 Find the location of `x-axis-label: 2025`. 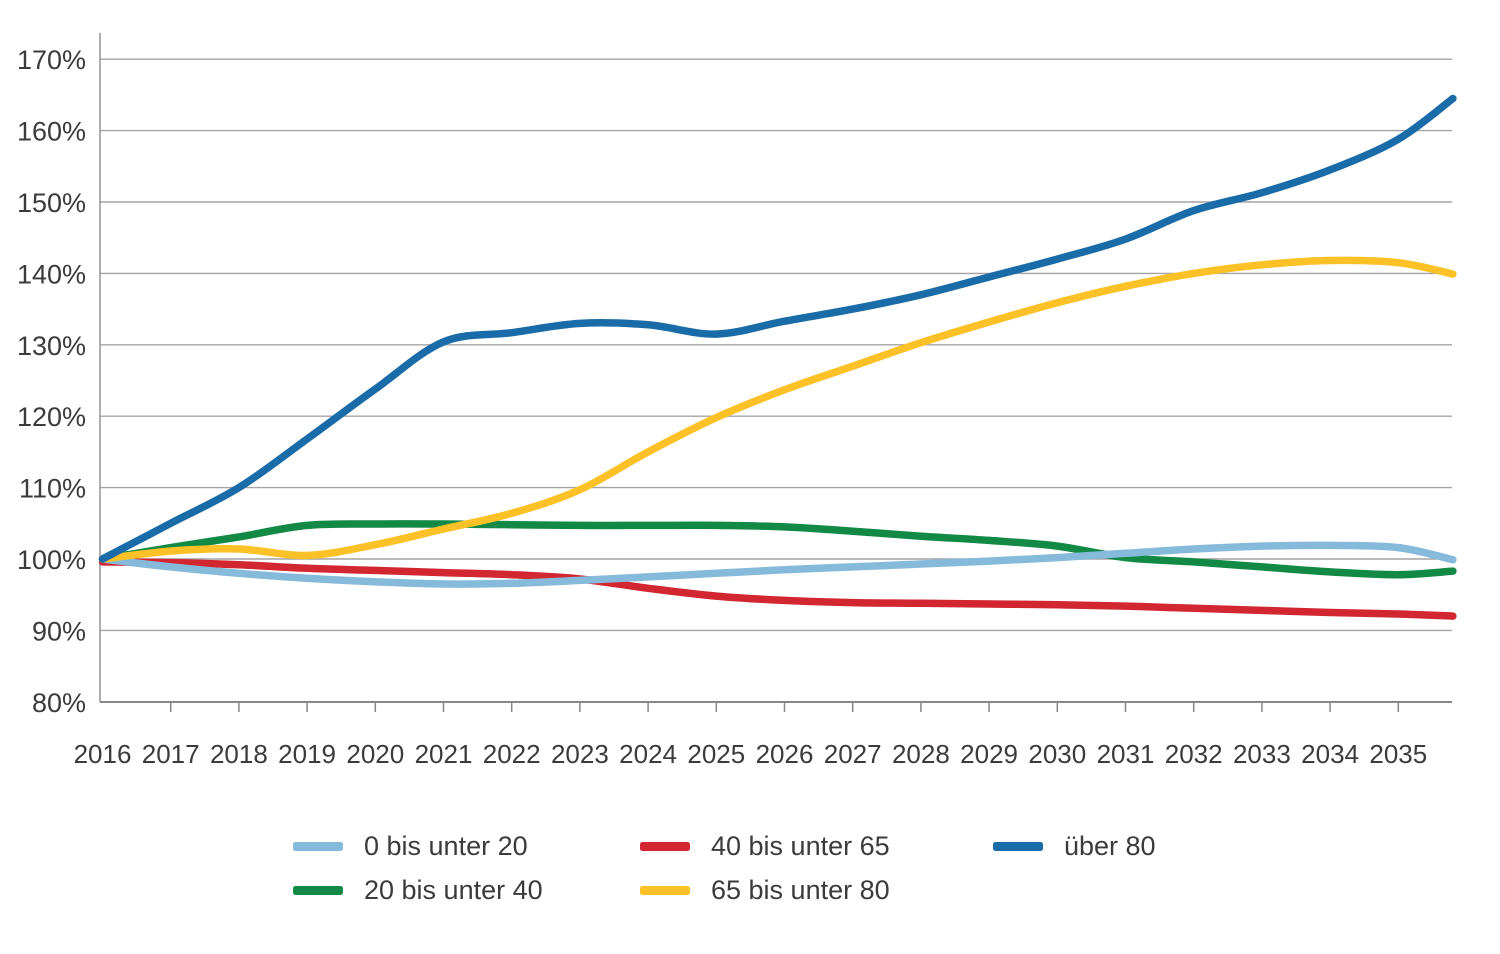

x-axis-label: 2025 is located at coordinates (716, 754).